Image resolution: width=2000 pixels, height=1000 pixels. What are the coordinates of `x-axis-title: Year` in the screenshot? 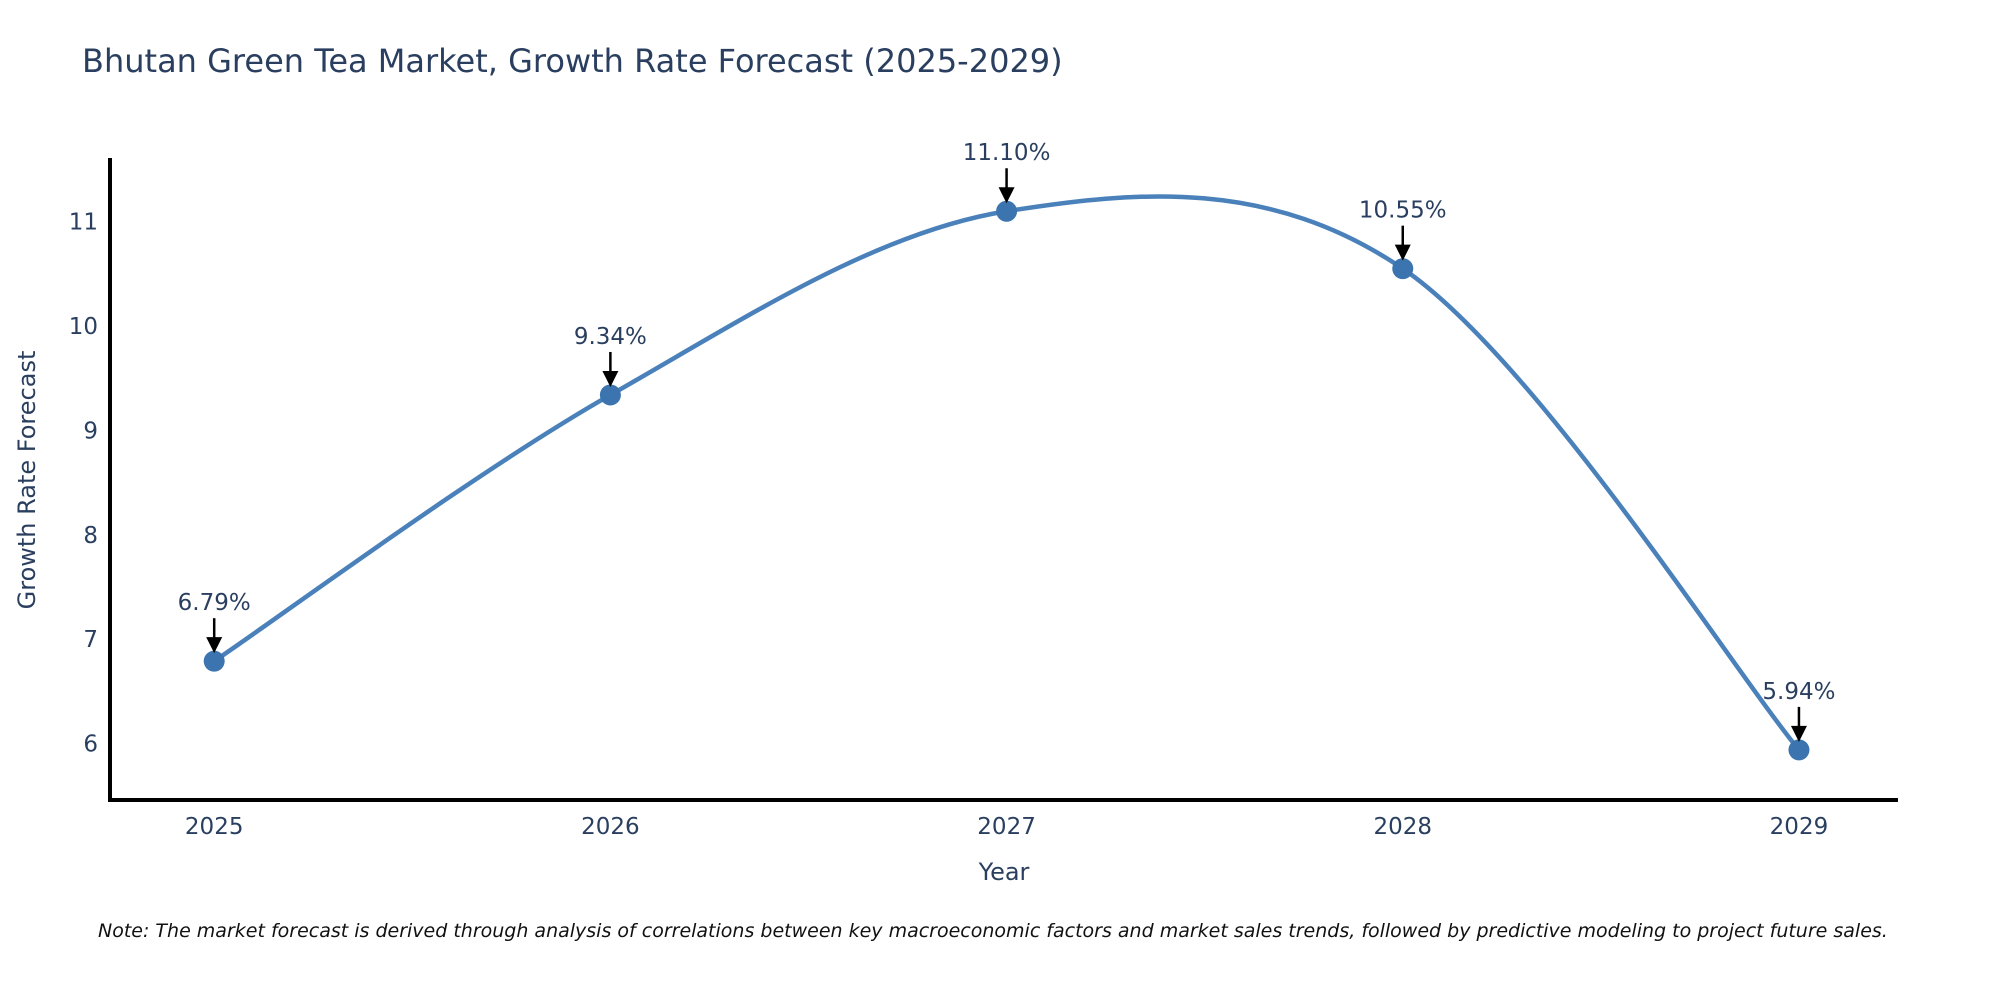 It's located at (1004, 872).